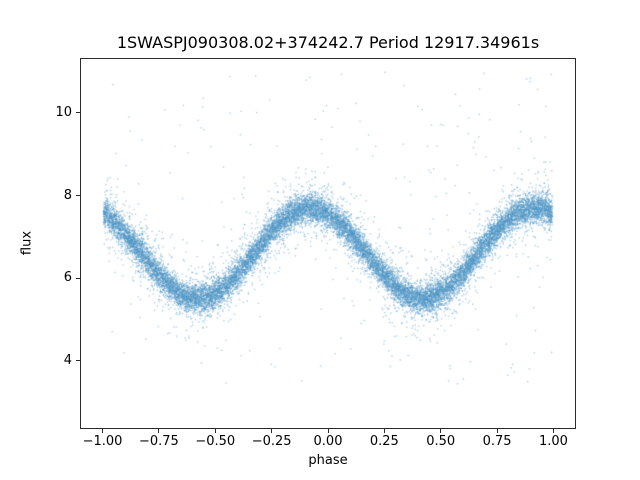 This screenshot has width=640, height=480. What do you see at coordinates (215, 441) in the screenshot?
I see `x-tick-label: −0.50` at bounding box center [215, 441].